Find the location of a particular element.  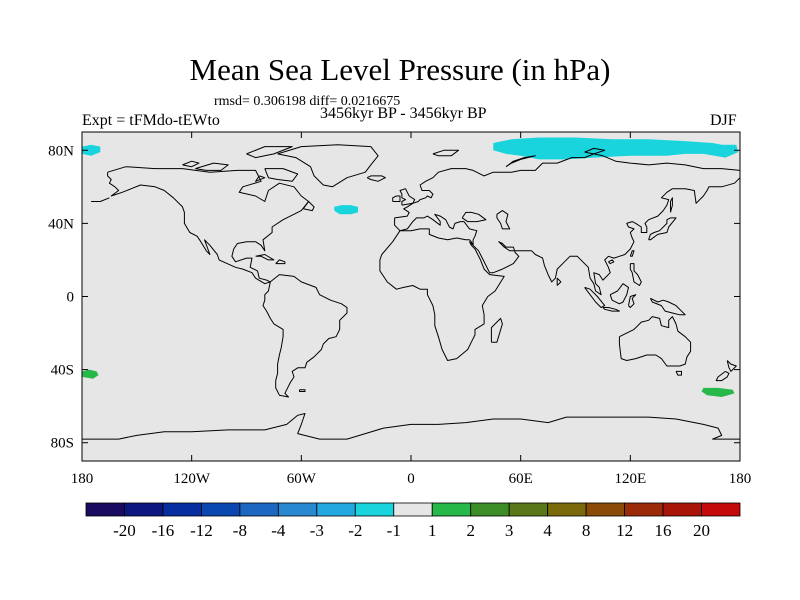

coastline-borneo is located at coordinates (619, 294).